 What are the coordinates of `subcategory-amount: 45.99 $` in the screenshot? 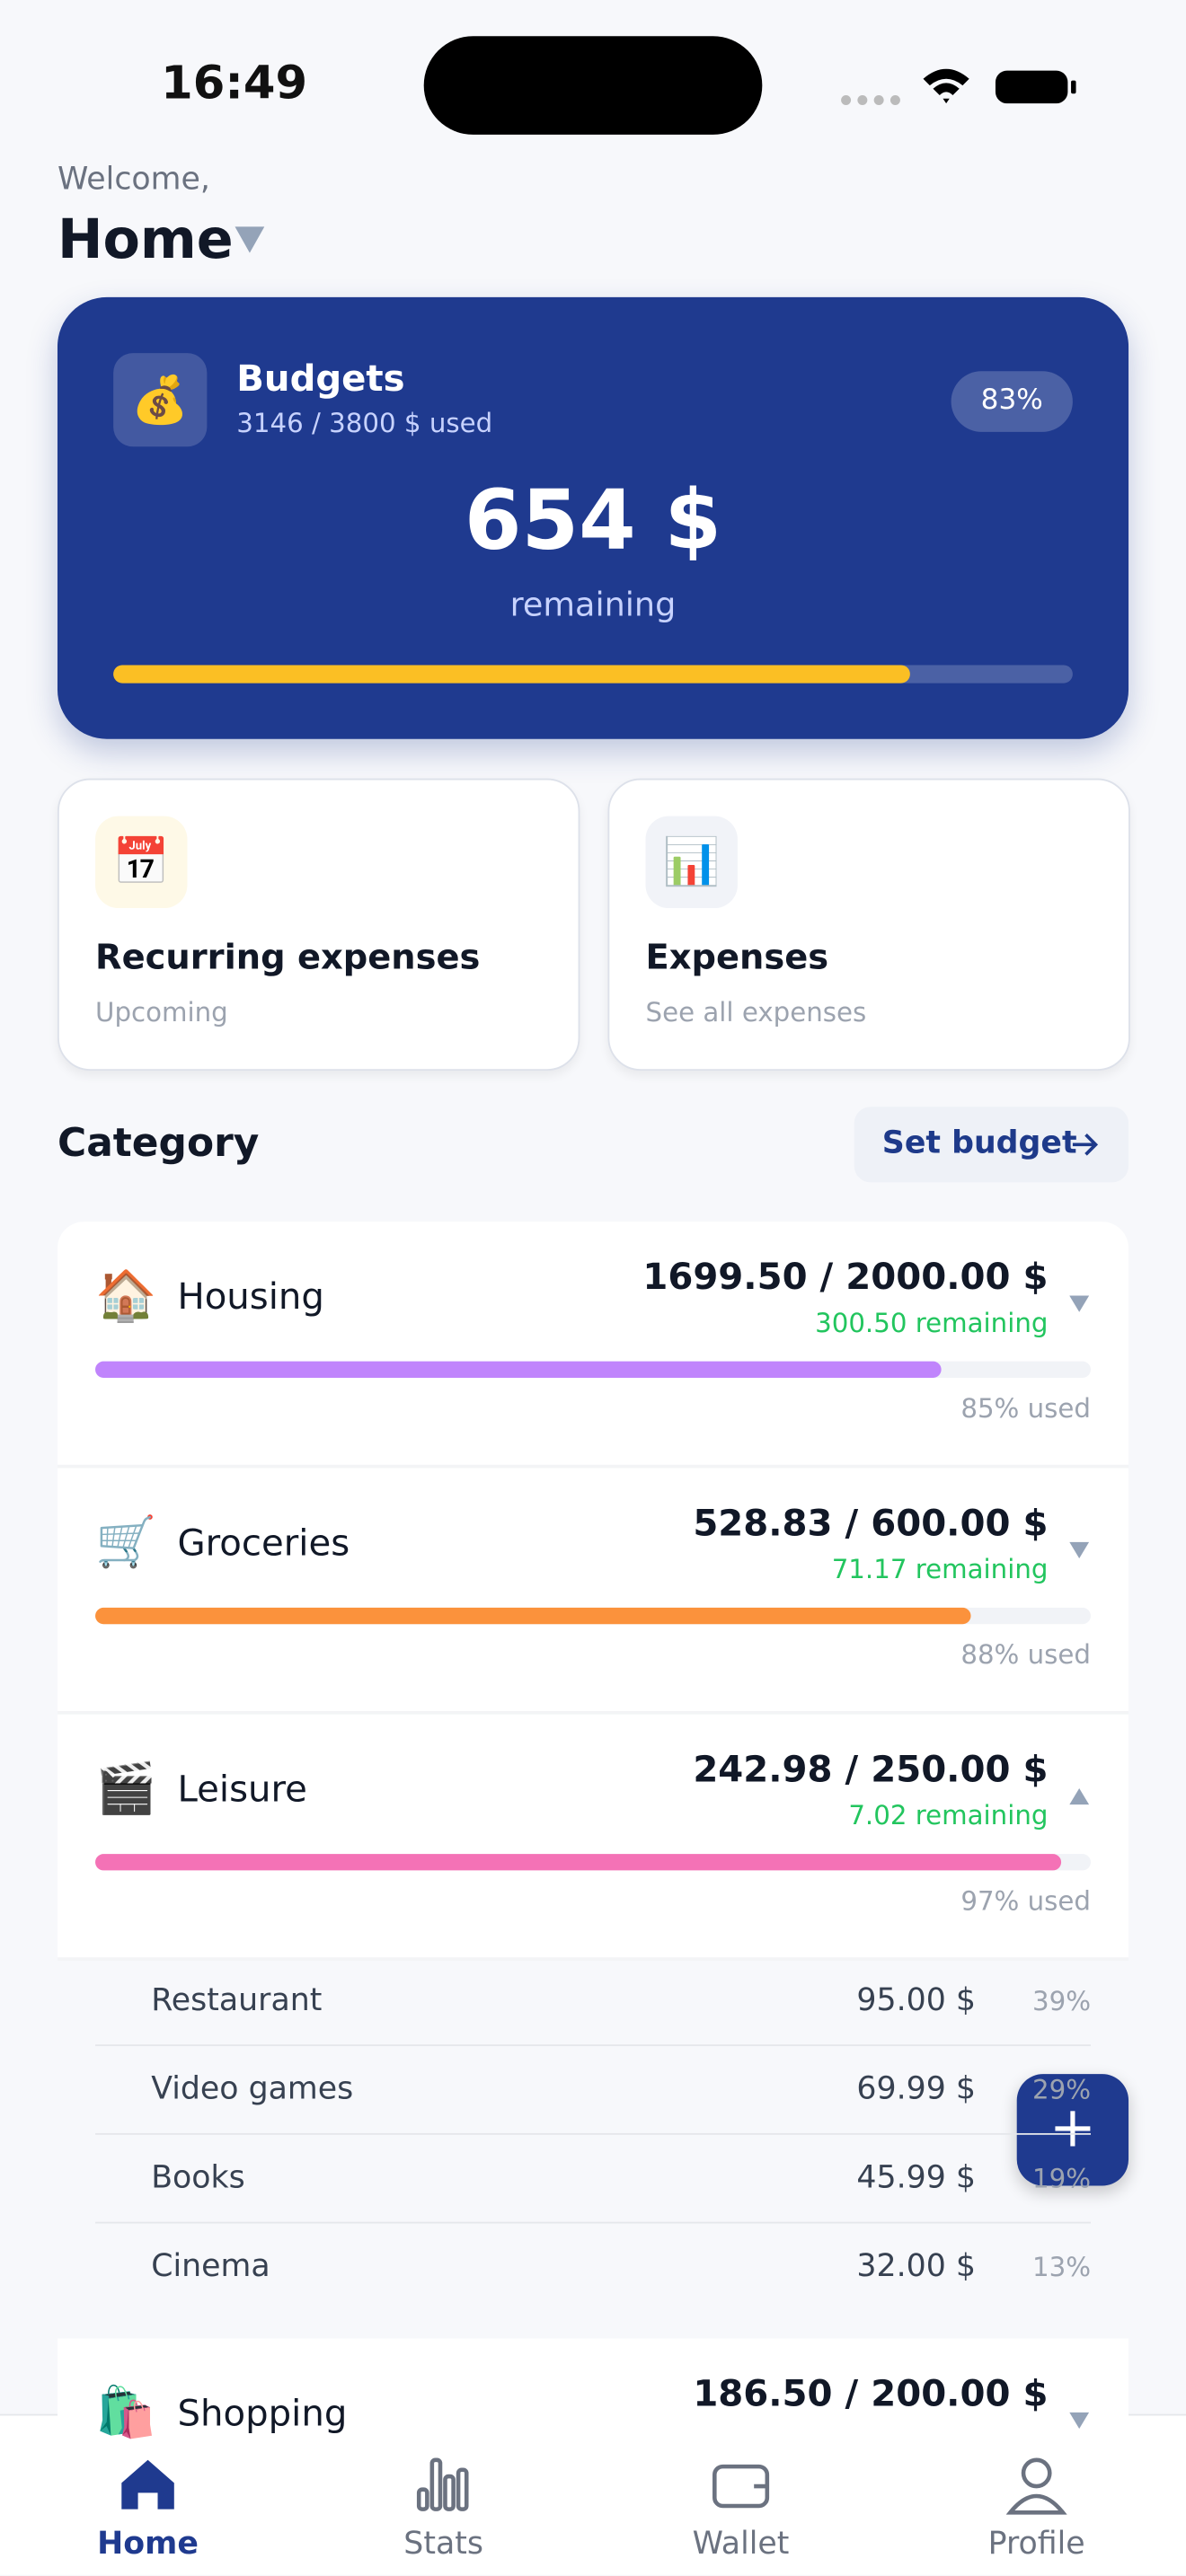 It's located at (916, 2177).